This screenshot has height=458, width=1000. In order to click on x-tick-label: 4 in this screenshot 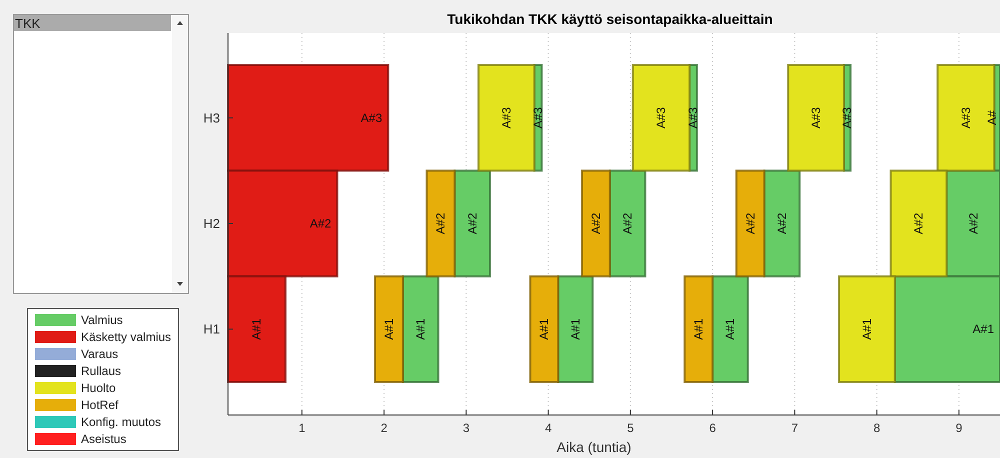, I will do `click(548, 428)`.